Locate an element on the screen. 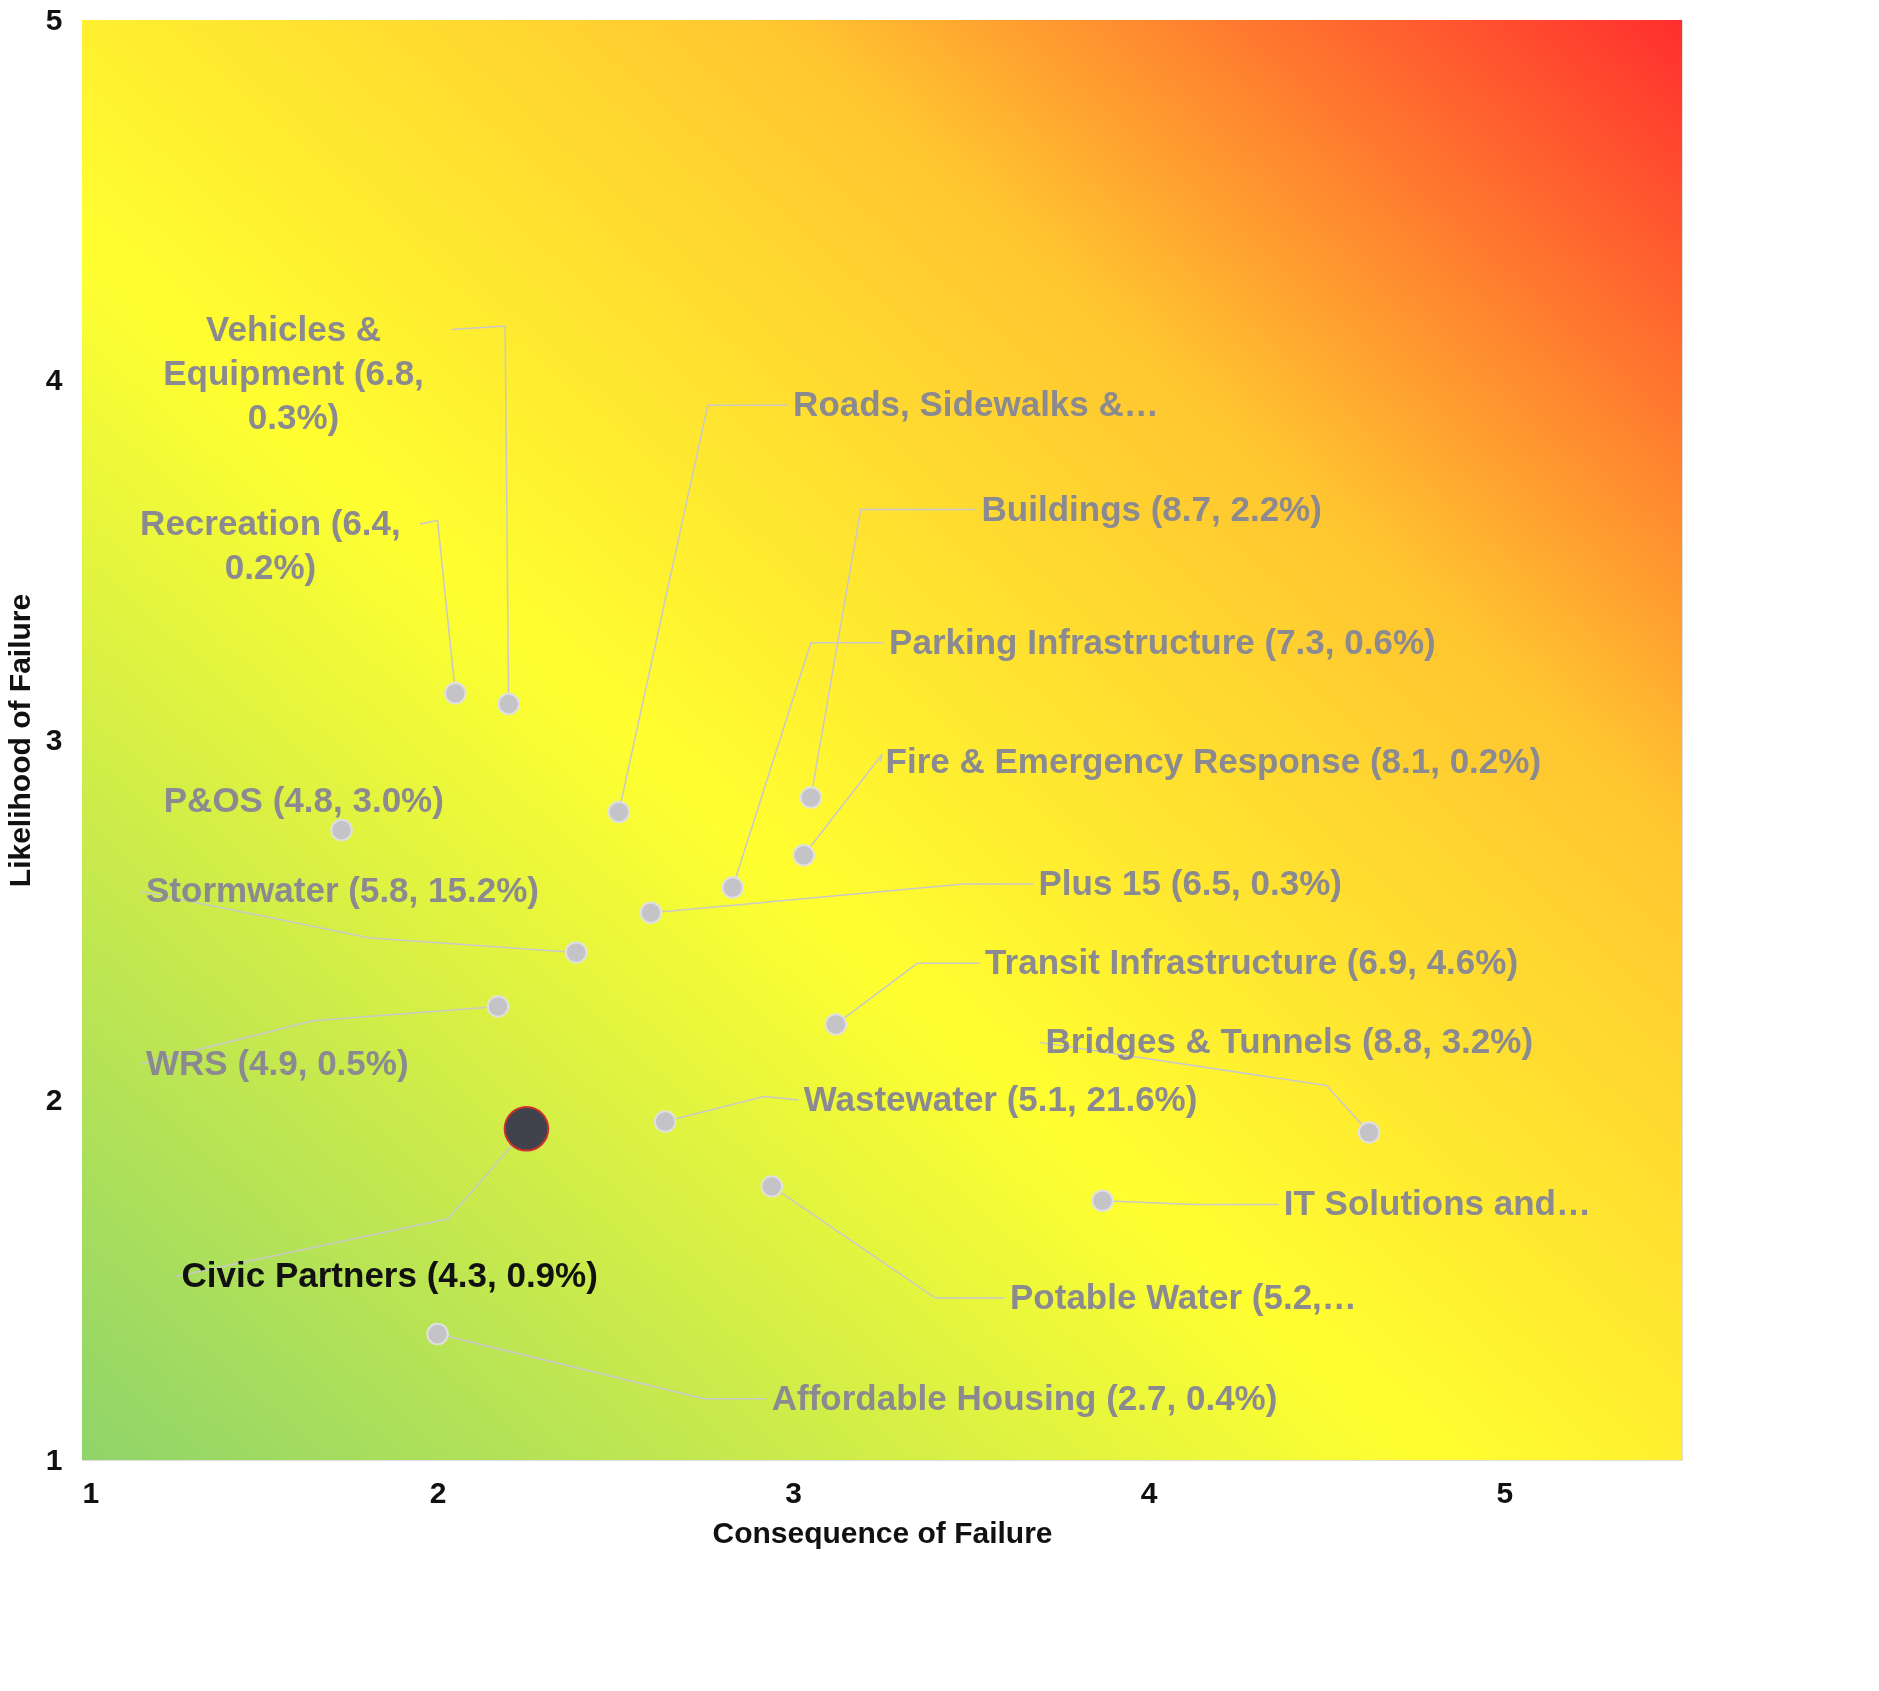  x-tick-label: 5 is located at coordinates (1505, 1492).